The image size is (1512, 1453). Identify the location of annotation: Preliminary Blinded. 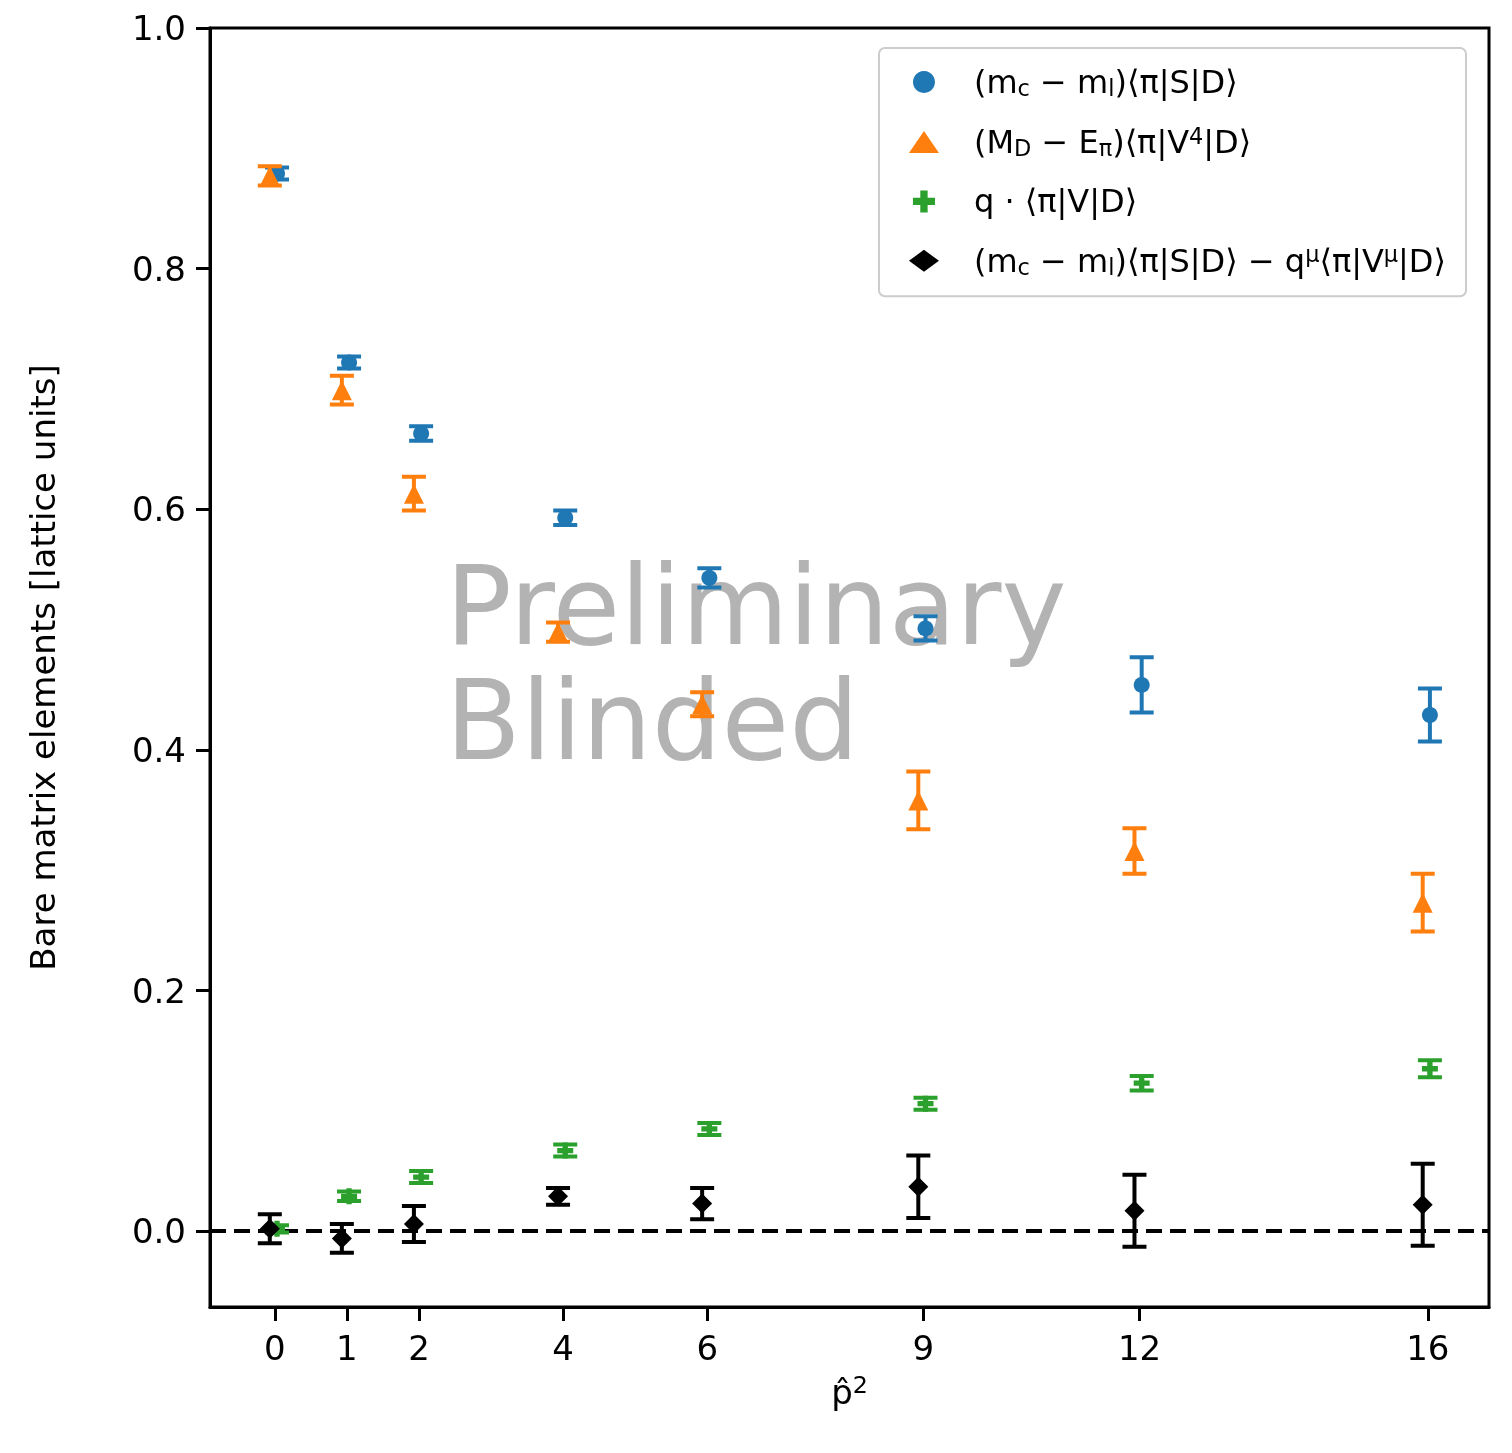
(756, 663).